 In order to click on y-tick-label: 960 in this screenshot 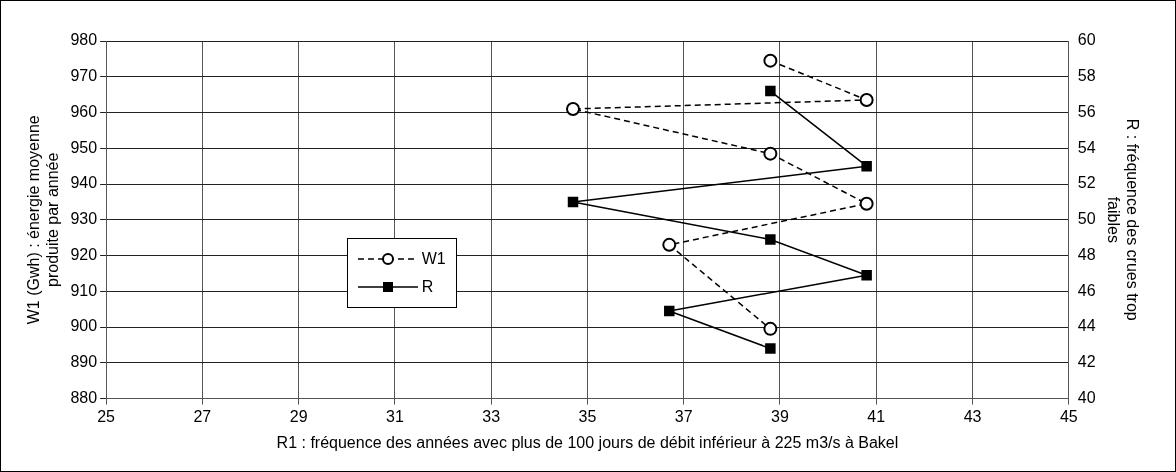, I will do `click(84, 111)`.